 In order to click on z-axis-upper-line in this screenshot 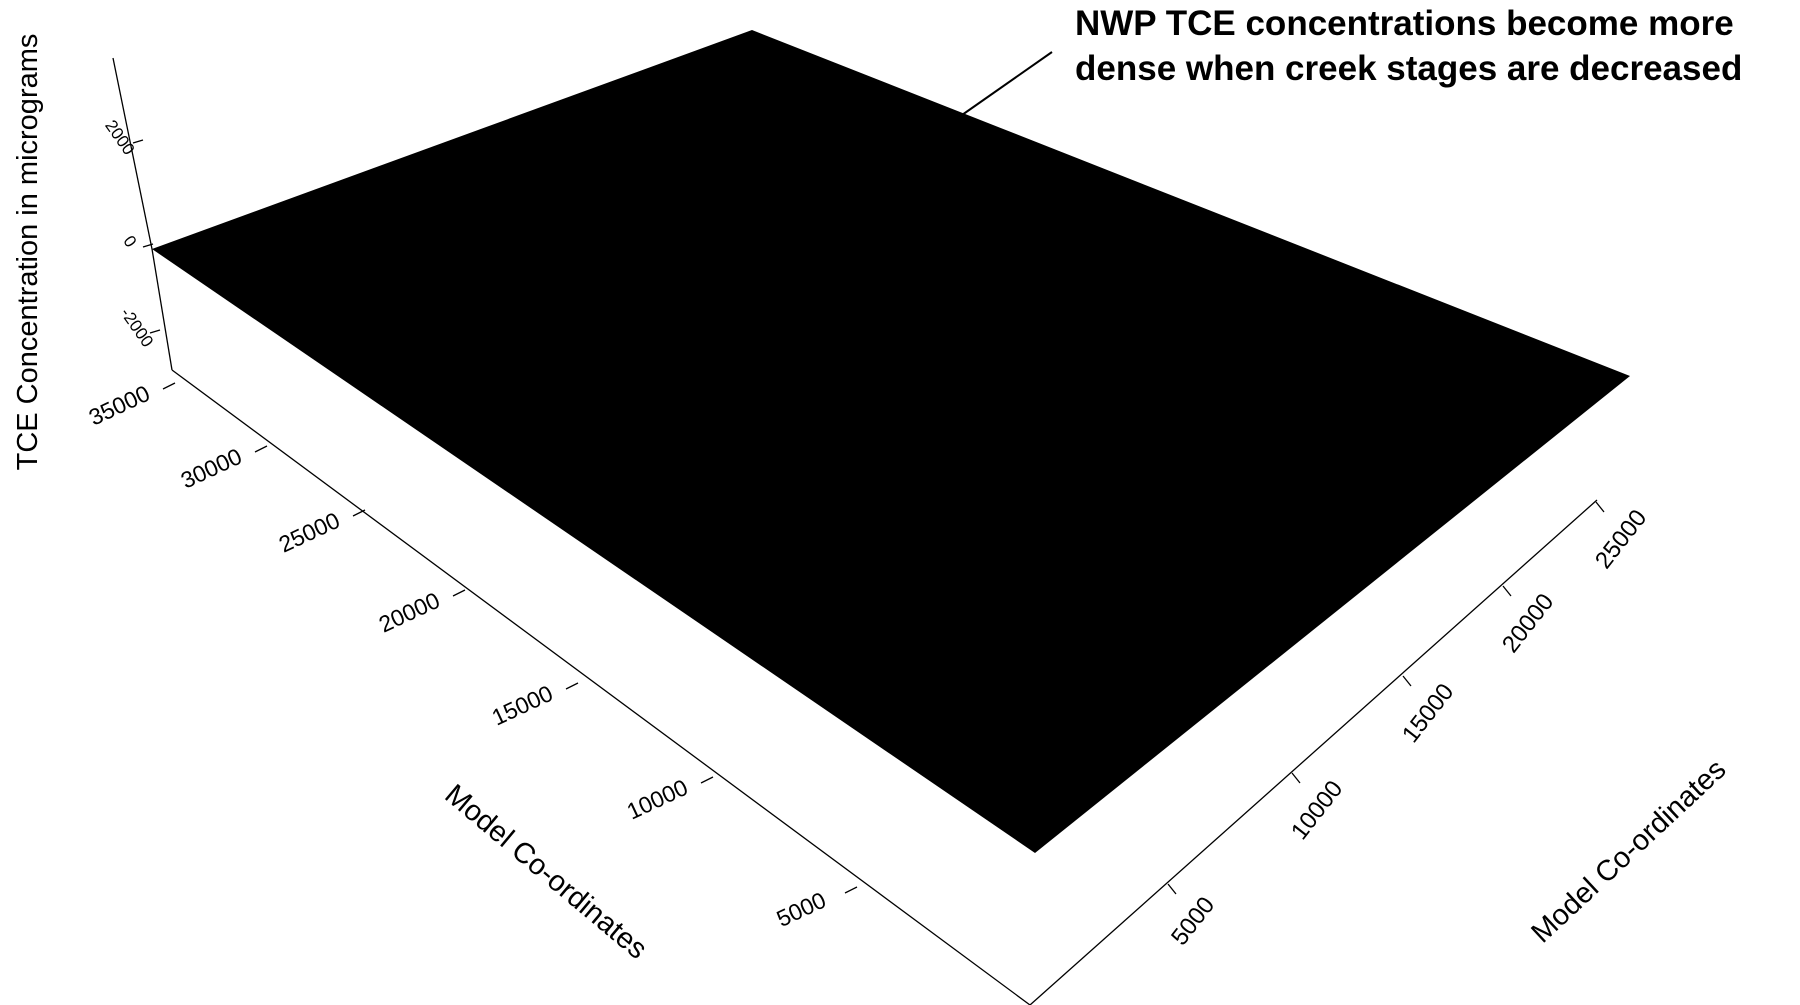, I will do `click(132, 153)`.